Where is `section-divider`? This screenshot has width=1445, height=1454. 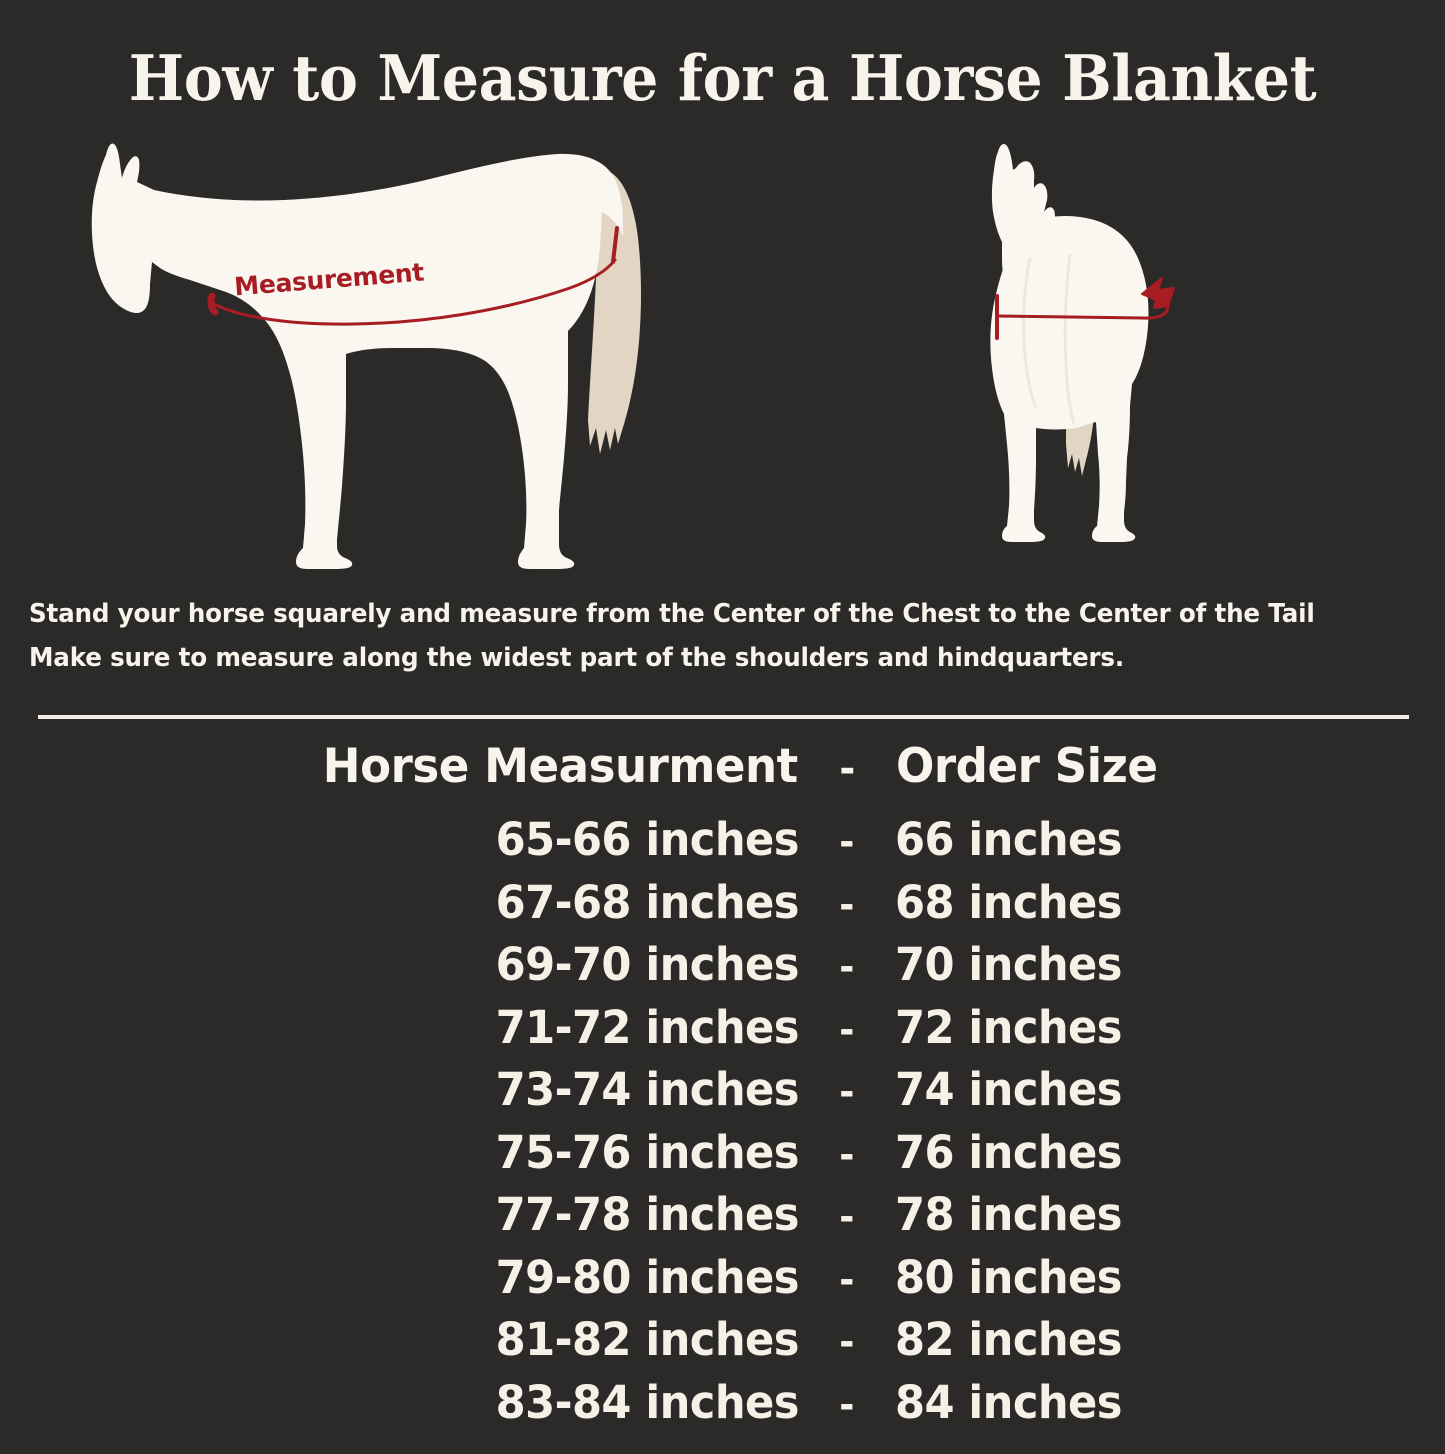 section-divider is located at coordinates (723, 717).